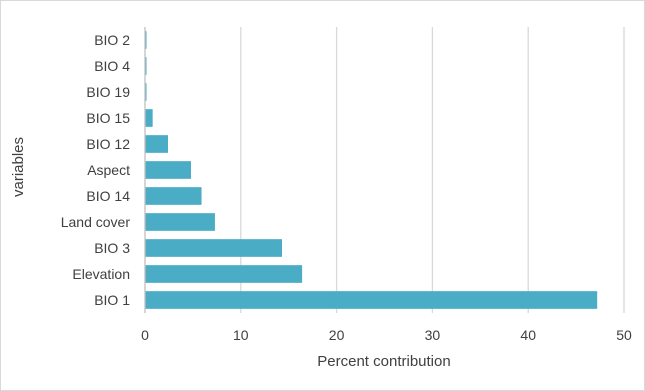 Image resolution: width=645 pixels, height=391 pixels. I want to click on bar-elevation, so click(224, 274).